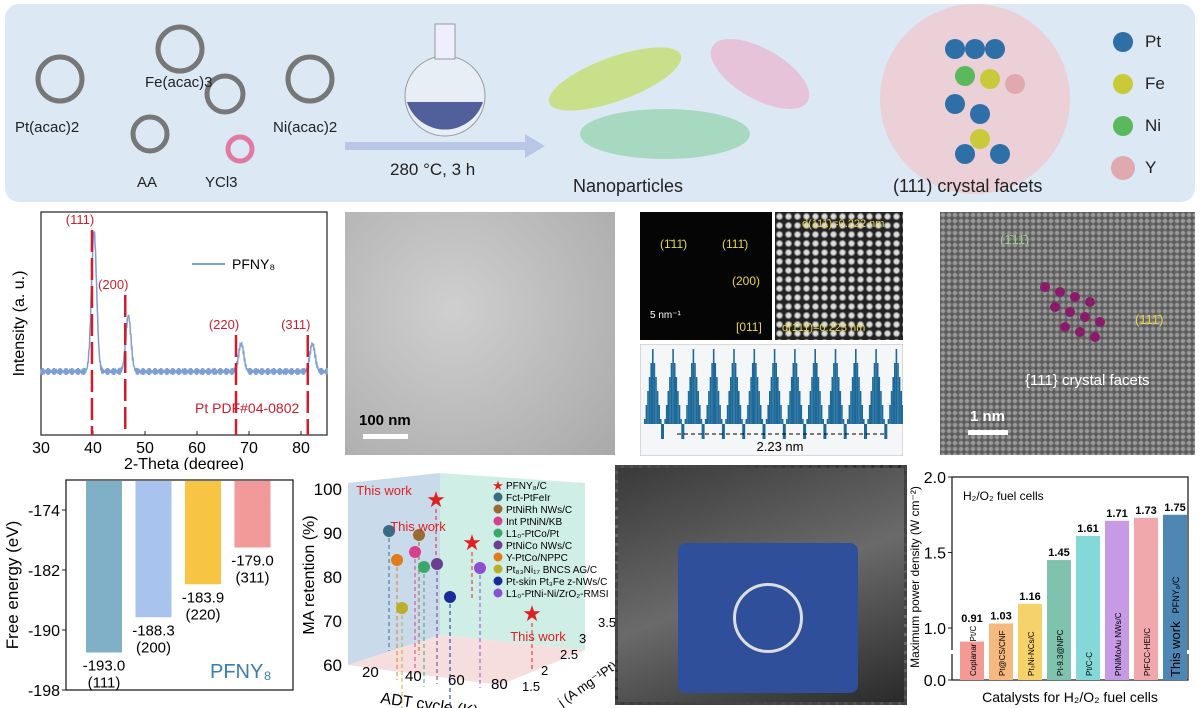  Describe the element at coordinates (606, 622) in the screenshot. I see `z-tick-label: 3.5` at that location.